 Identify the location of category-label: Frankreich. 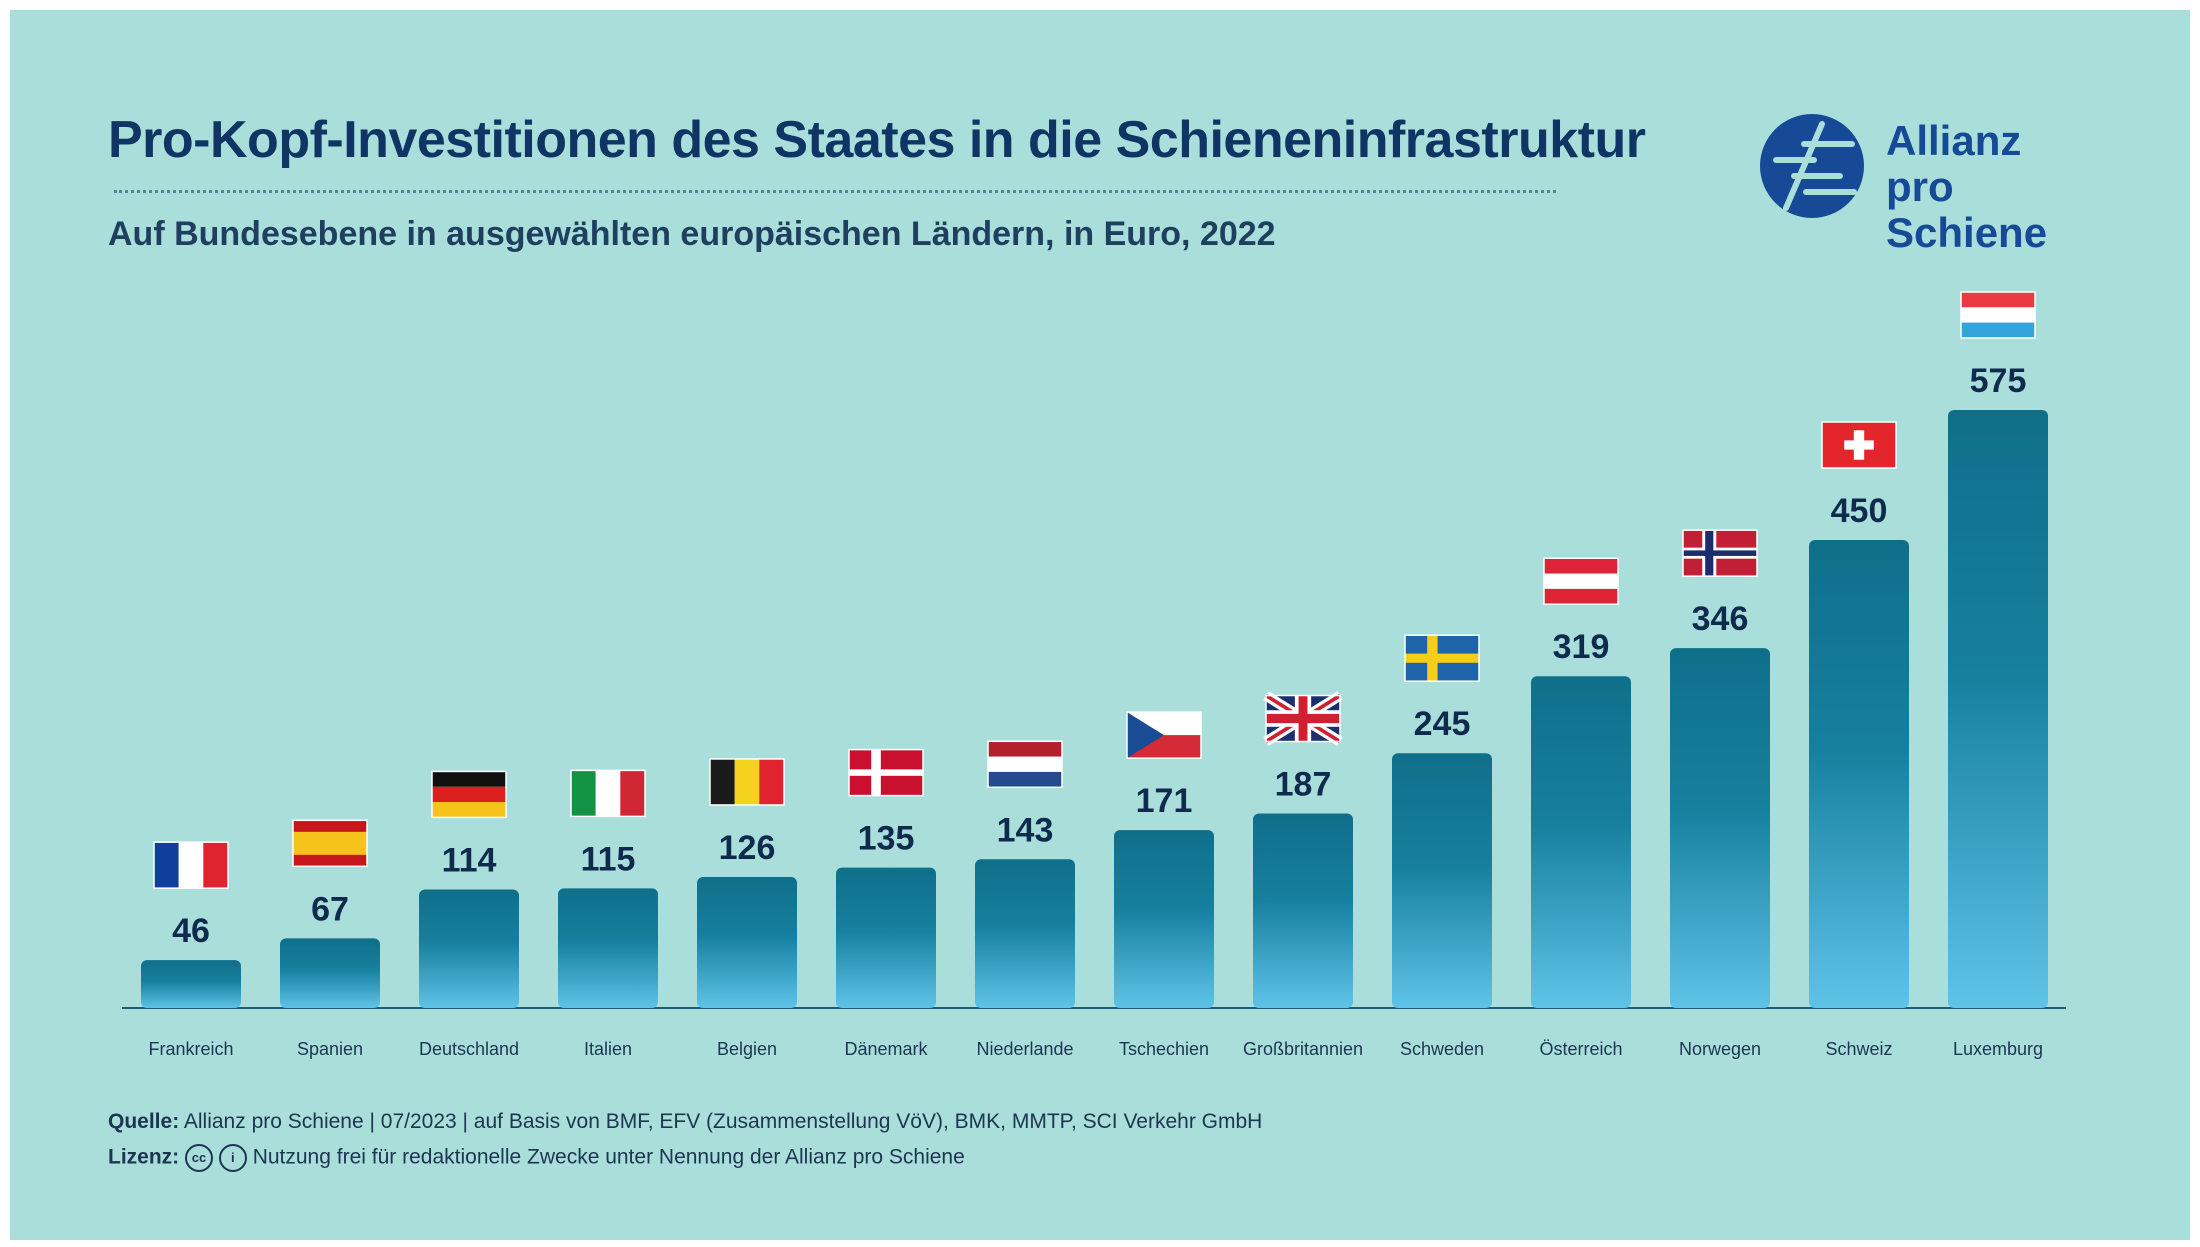
(190, 1049).